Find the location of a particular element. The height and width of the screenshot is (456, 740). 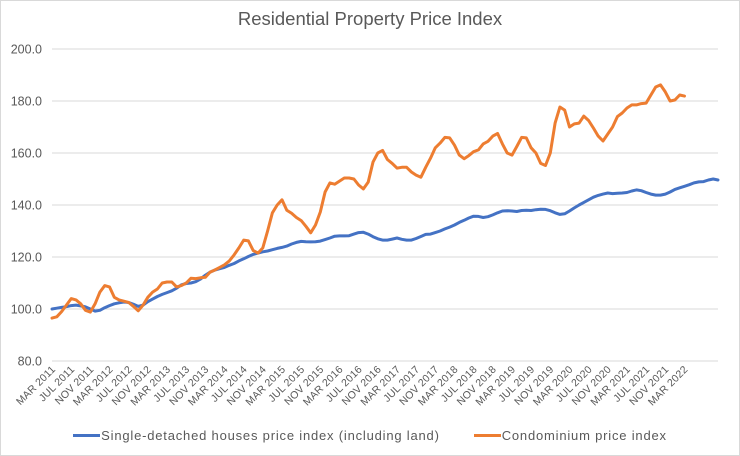

y-tick-label: 200.0 is located at coordinates (26, 50).